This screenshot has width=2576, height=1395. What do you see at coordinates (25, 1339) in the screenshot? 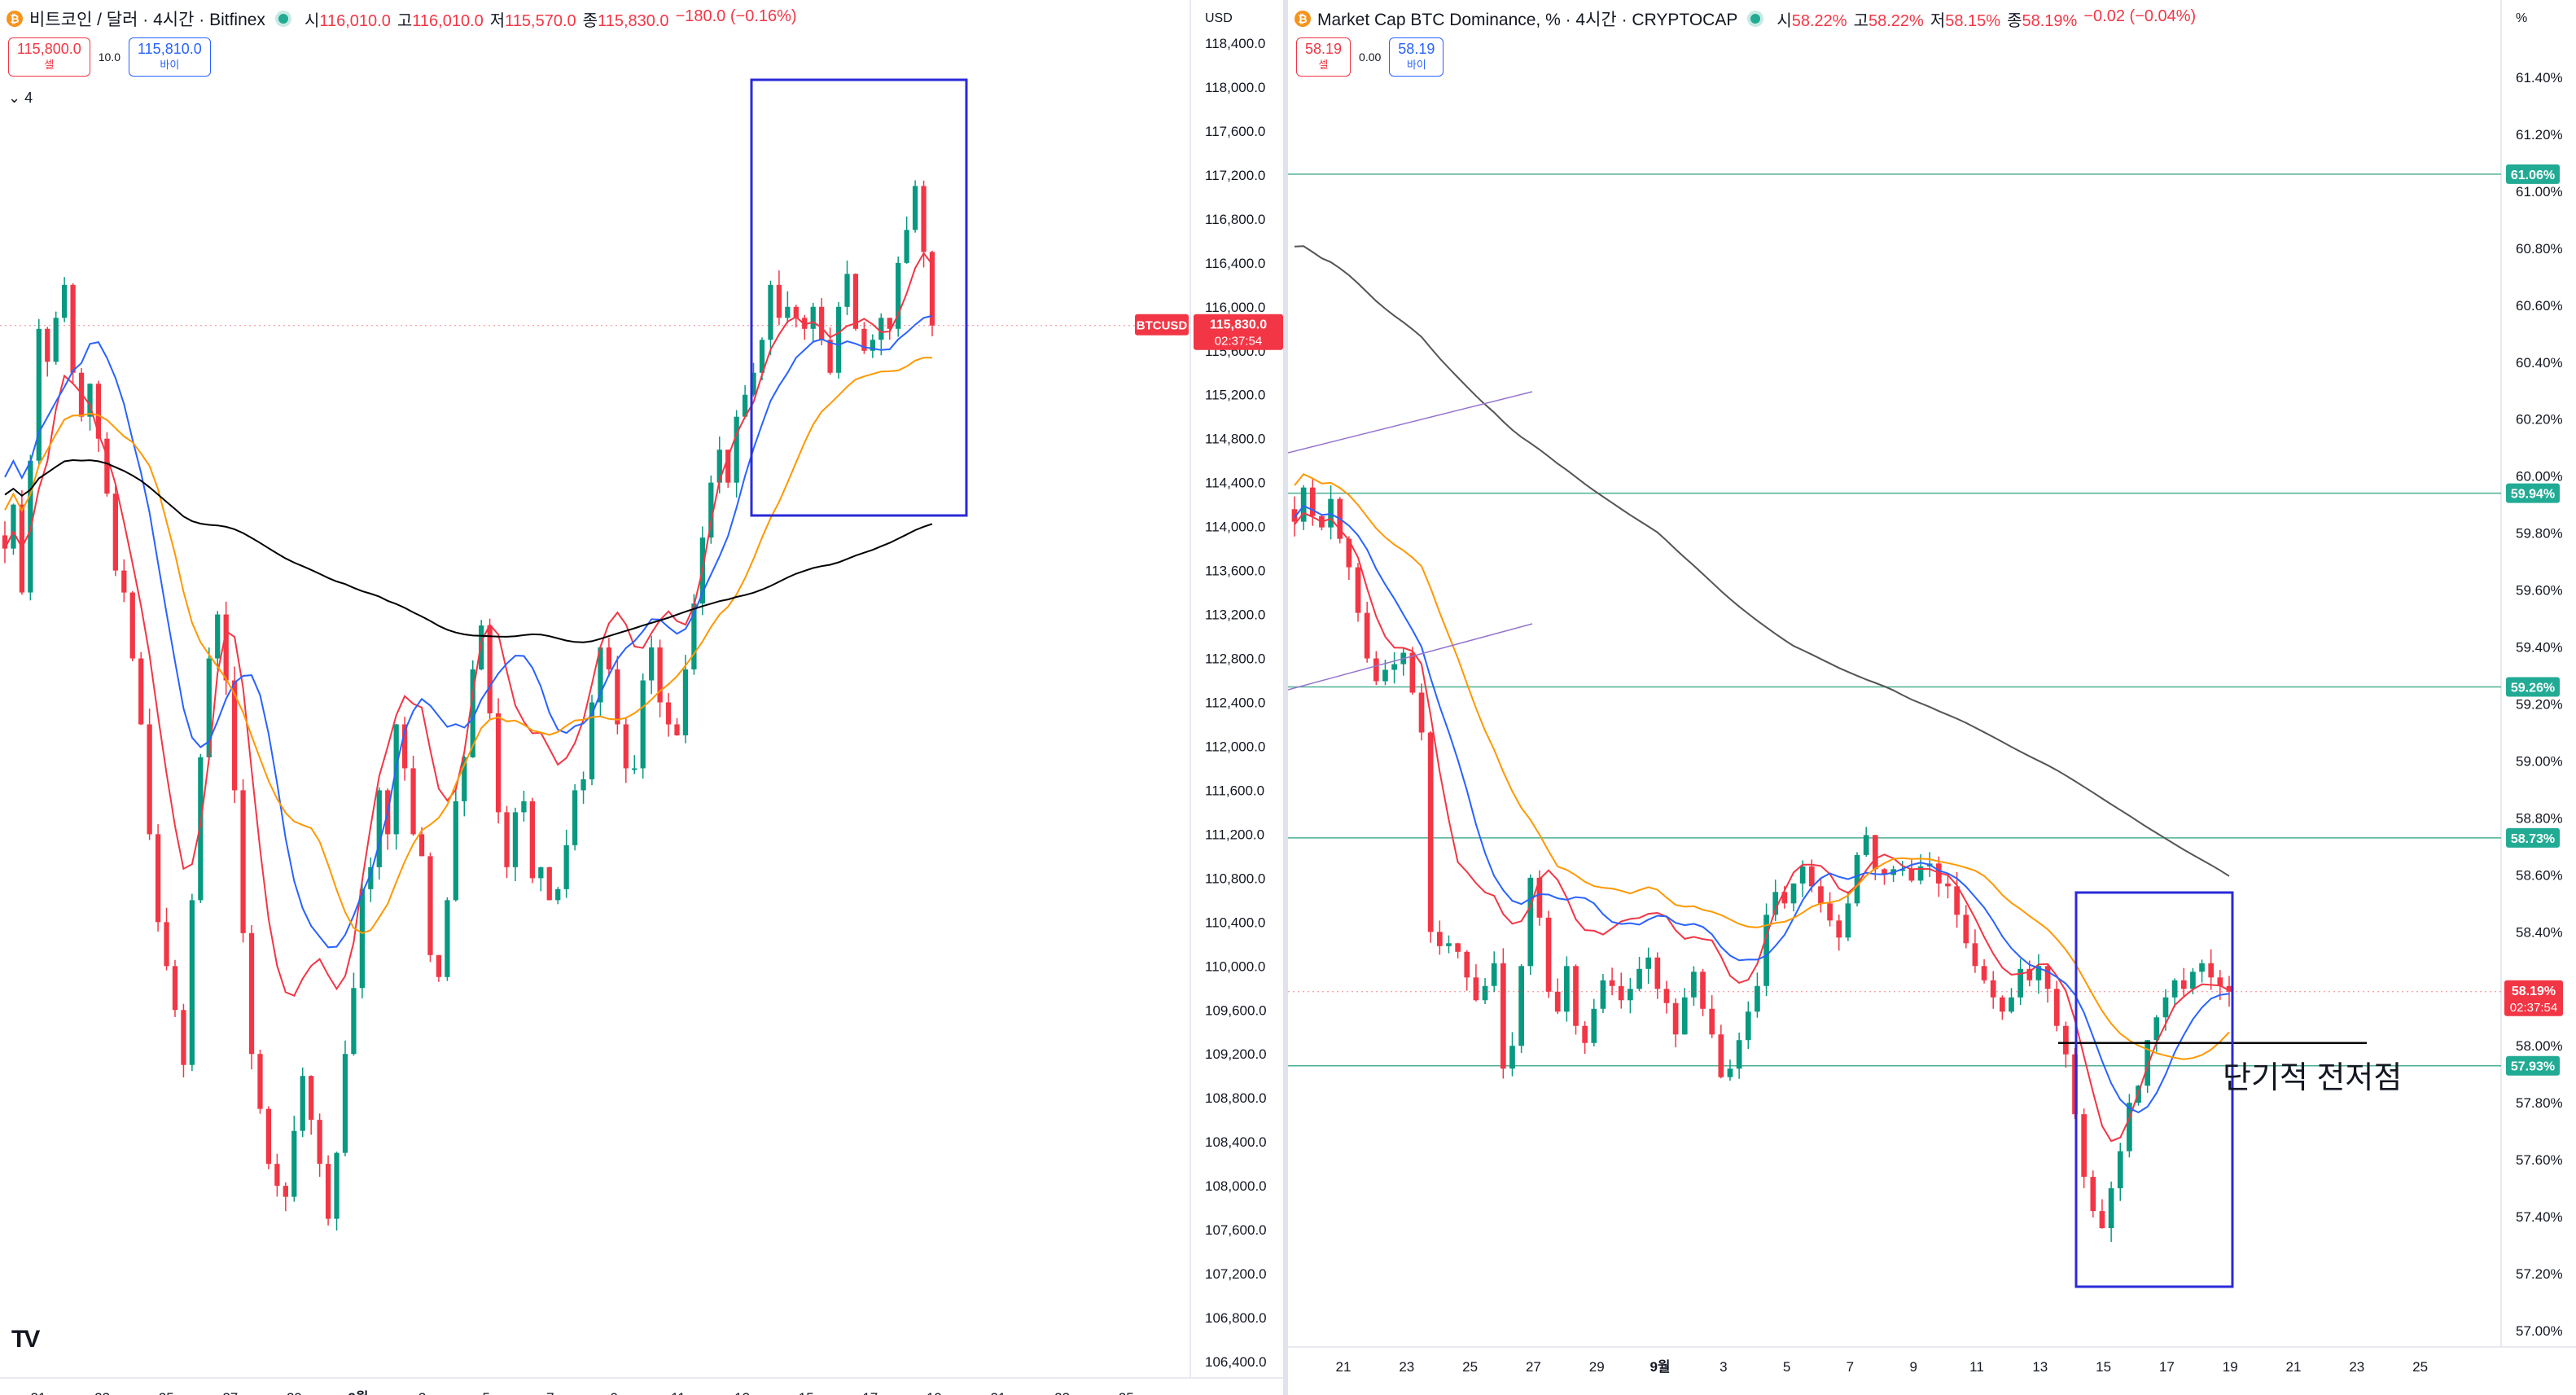
I see `tradingview-logo-icon: TV` at bounding box center [25, 1339].